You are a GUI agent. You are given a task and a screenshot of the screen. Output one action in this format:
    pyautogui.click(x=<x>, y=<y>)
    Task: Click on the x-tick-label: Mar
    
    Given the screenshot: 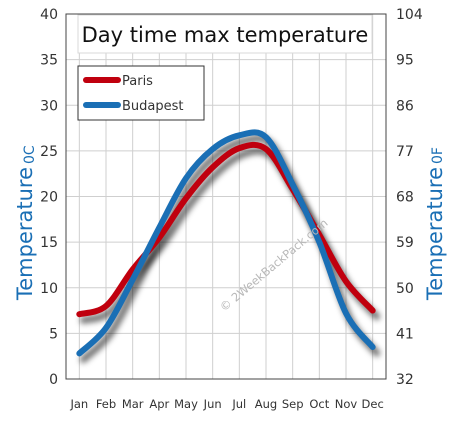 What is the action you would take?
    pyautogui.click(x=133, y=404)
    